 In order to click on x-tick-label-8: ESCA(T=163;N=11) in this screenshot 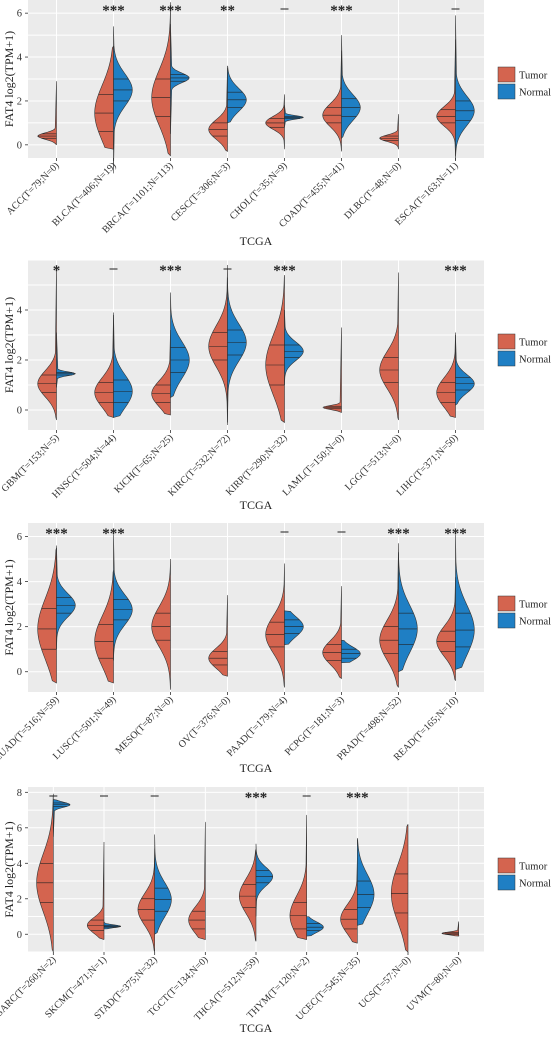, I will do `click(426, 193)`.